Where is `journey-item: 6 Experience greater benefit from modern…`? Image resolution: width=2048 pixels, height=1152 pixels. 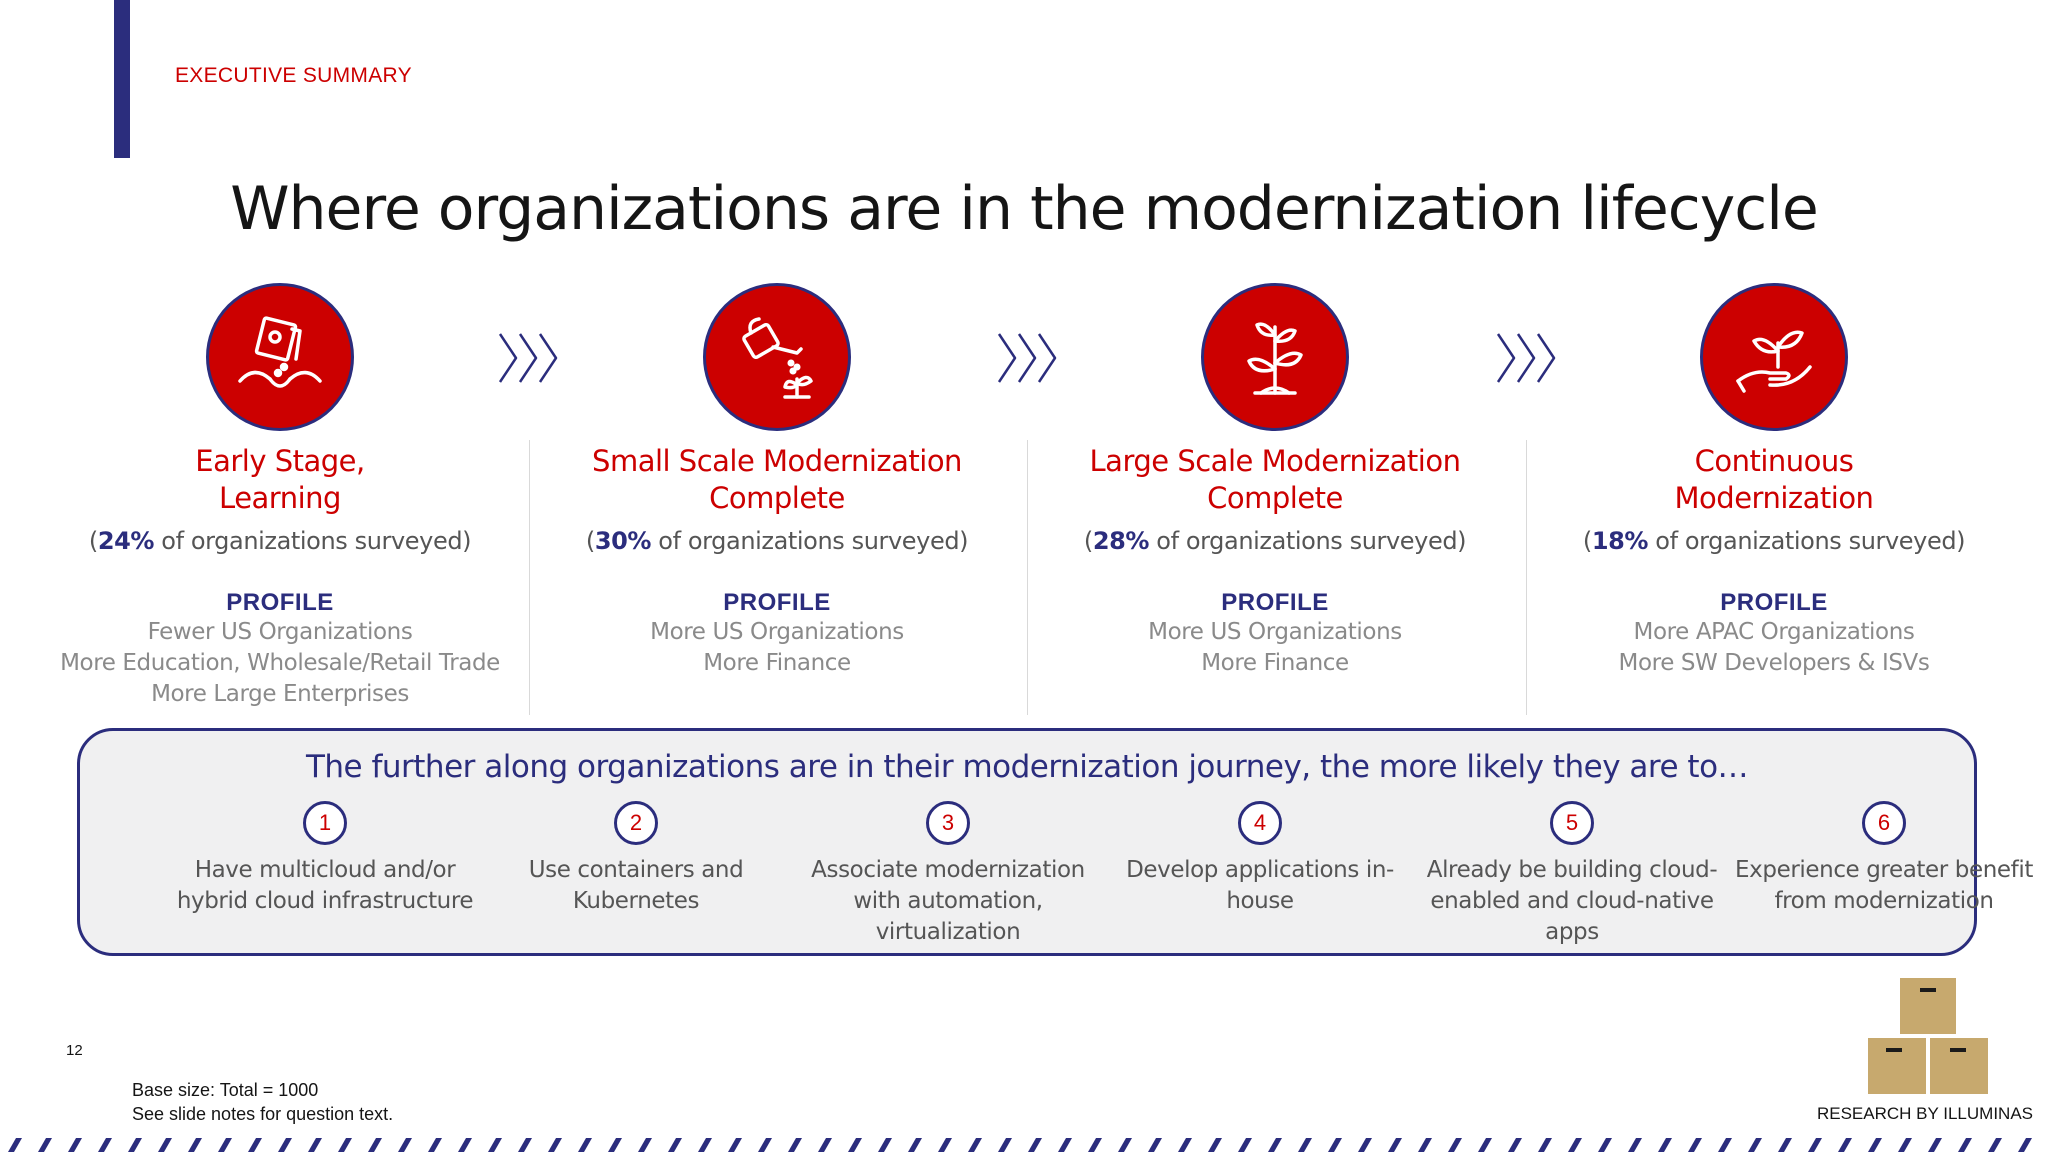 journey-item: 6 Experience greater benefit from modern… is located at coordinates (1884, 859).